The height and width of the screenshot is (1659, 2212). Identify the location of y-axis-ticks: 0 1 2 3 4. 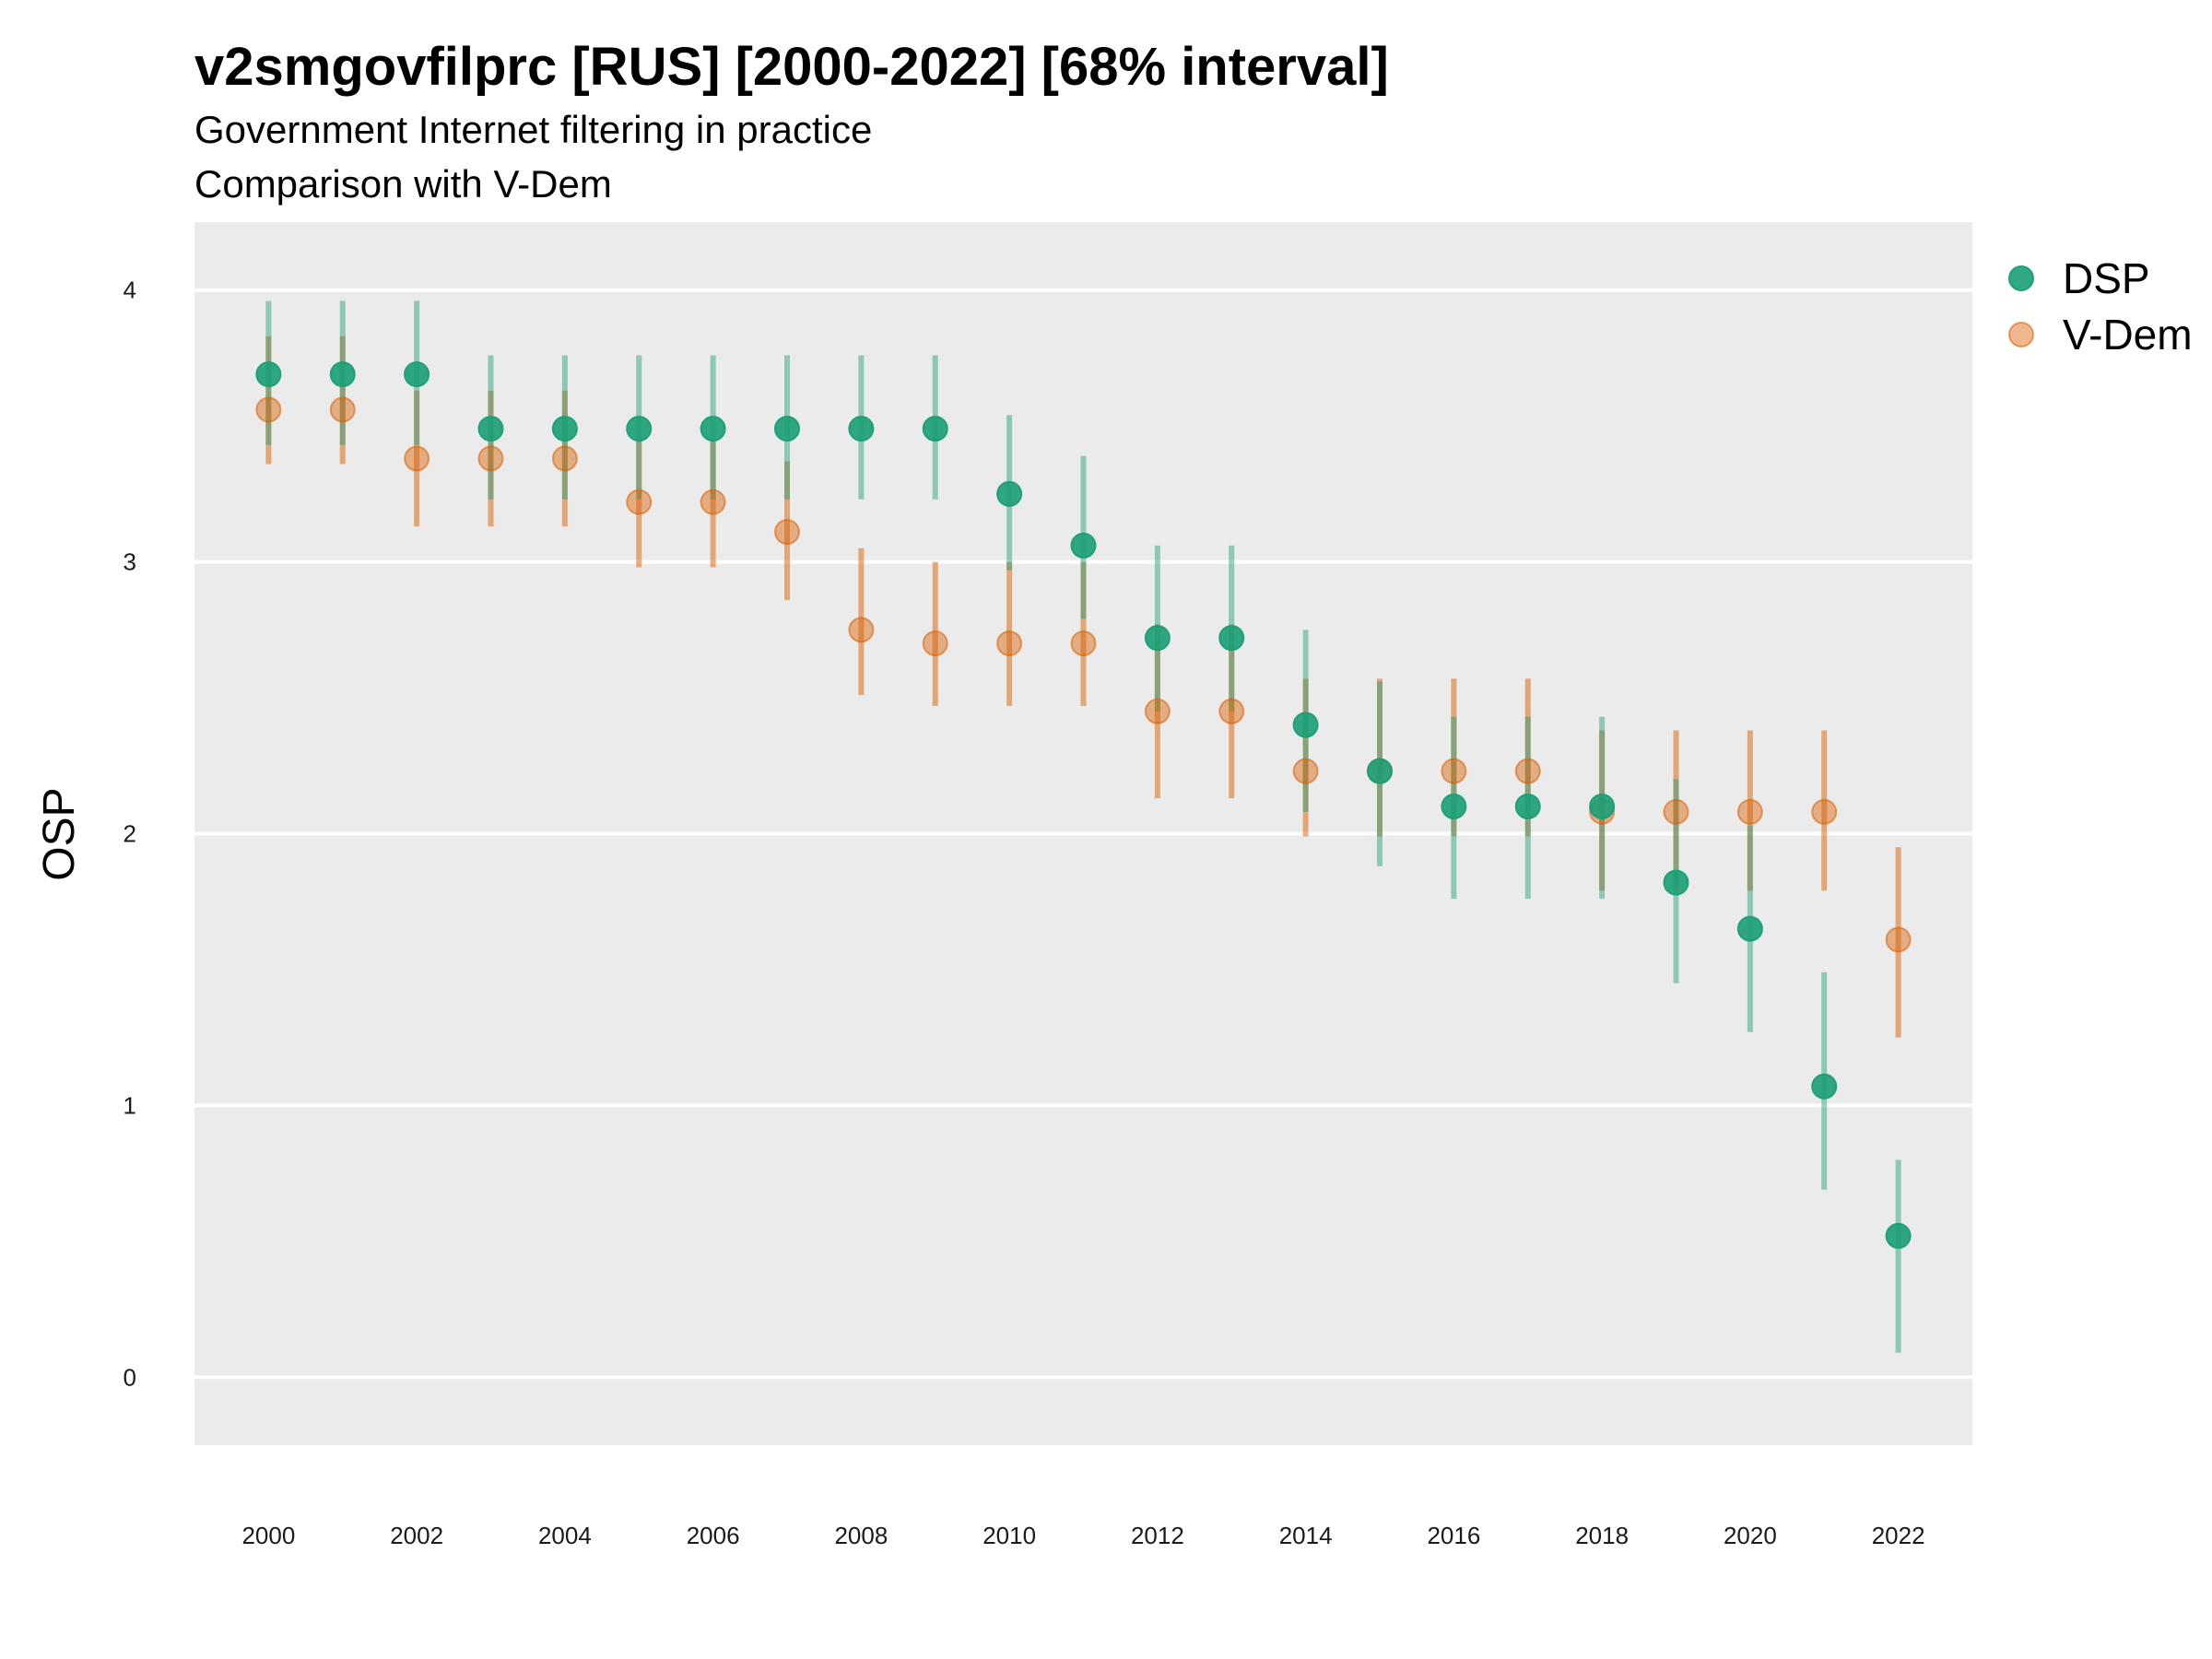
(130, 834).